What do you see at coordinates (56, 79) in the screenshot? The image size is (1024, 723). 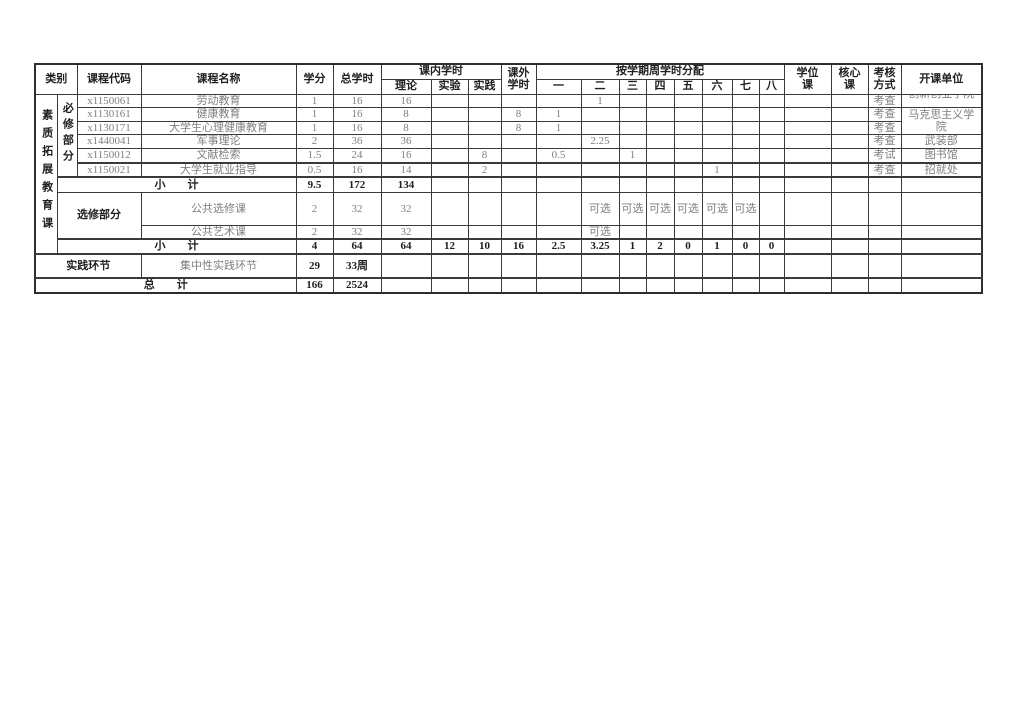 I see `header-category: 类别` at bounding box center [56, 79].